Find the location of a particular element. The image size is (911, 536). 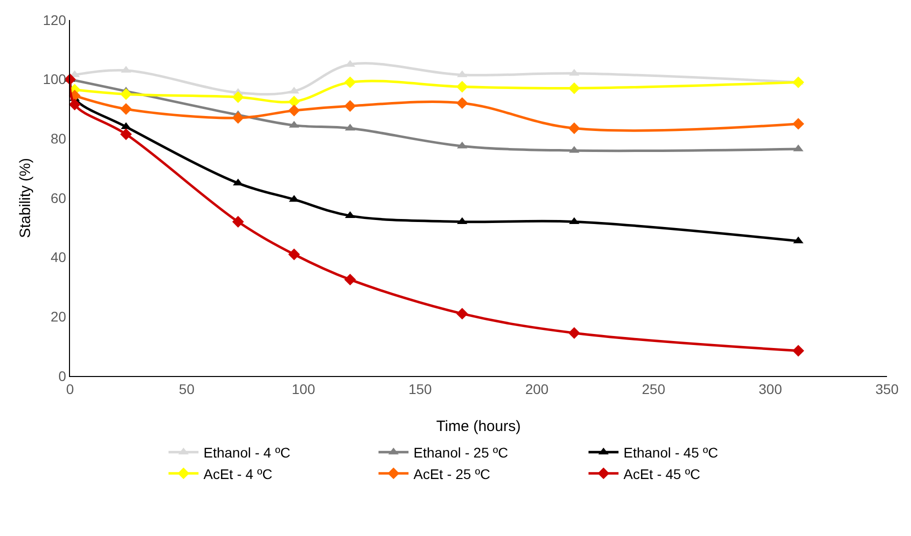

legend-label: Ethanol - 25 ºC is located at coordinates (461, 452).